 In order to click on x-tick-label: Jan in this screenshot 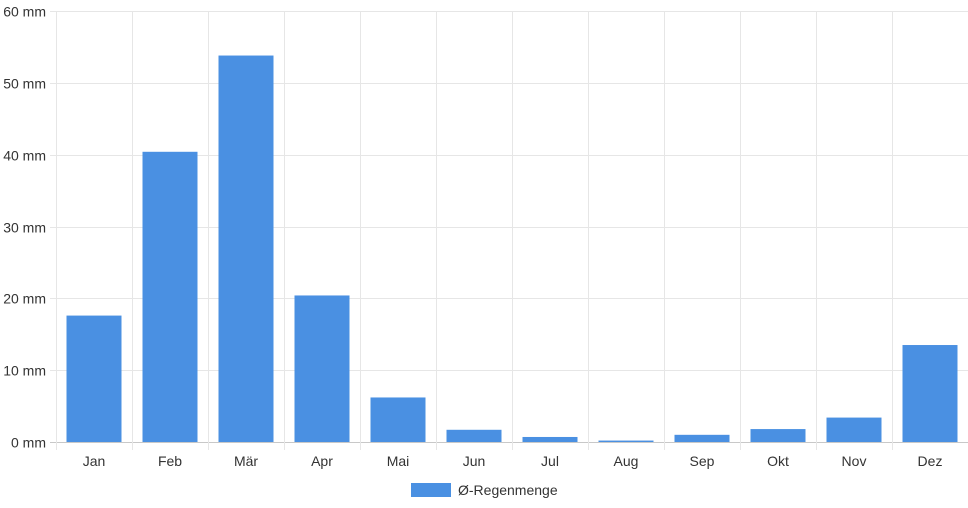, I will do `click(94, 461)`.